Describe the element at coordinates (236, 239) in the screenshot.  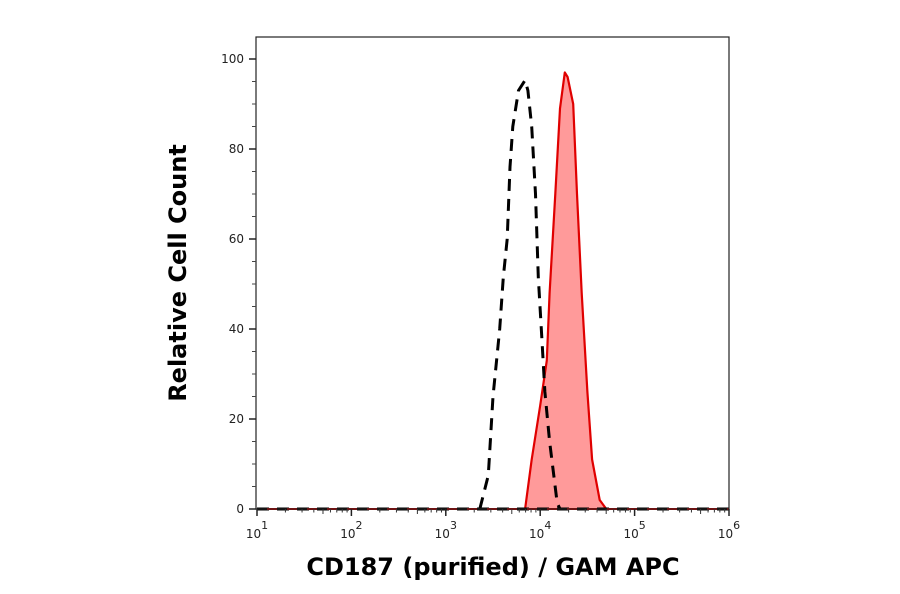
I see `y-tick-label: 60` at that location.